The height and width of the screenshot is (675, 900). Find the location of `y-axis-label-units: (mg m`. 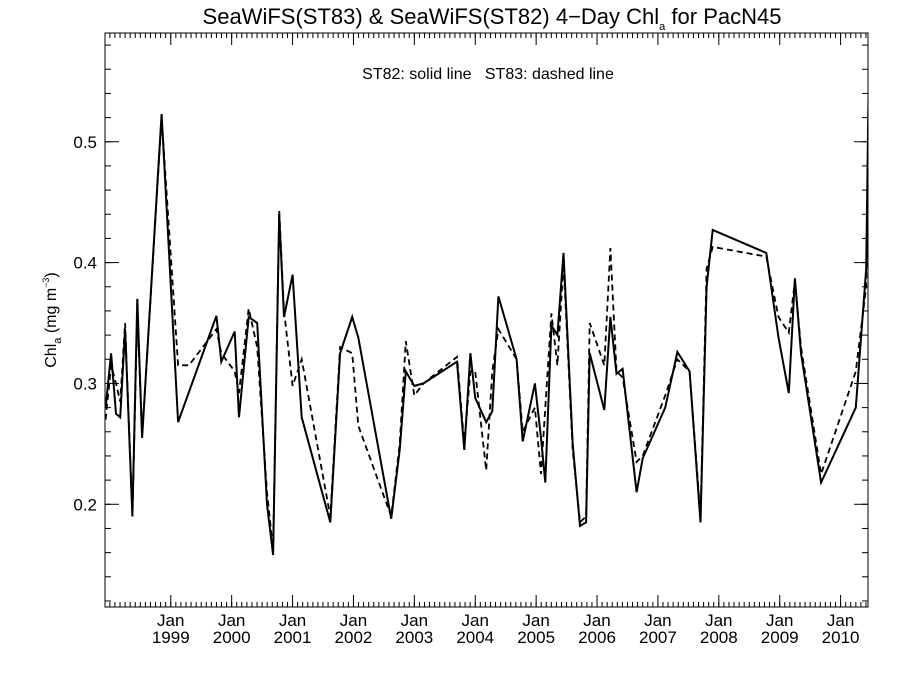

y-axis-label-units: (mg m is located at coordinates (51, 313).